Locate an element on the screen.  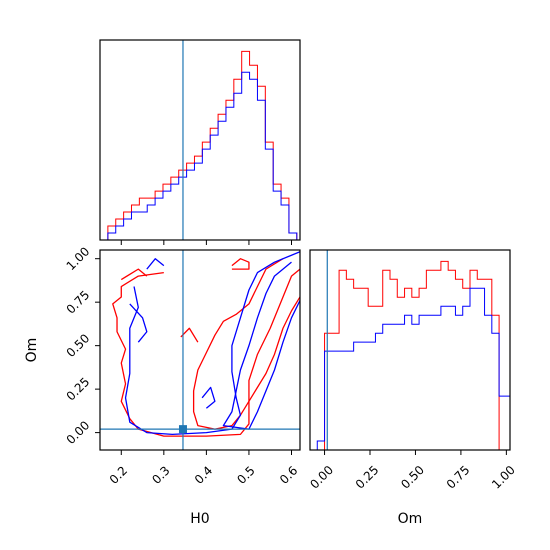
joint-x-axis-title: H0 is located at coordinates (199, 519).